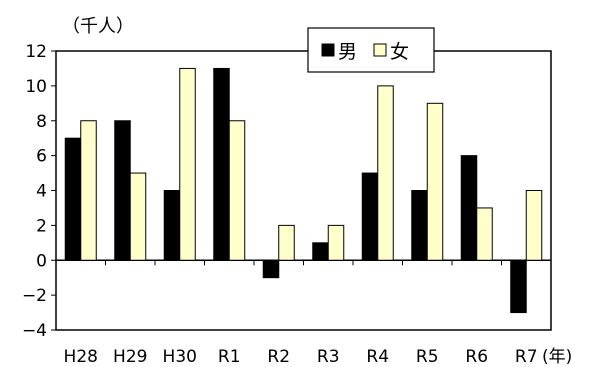  I want to click on bar-female-R4, so click(385, 173).